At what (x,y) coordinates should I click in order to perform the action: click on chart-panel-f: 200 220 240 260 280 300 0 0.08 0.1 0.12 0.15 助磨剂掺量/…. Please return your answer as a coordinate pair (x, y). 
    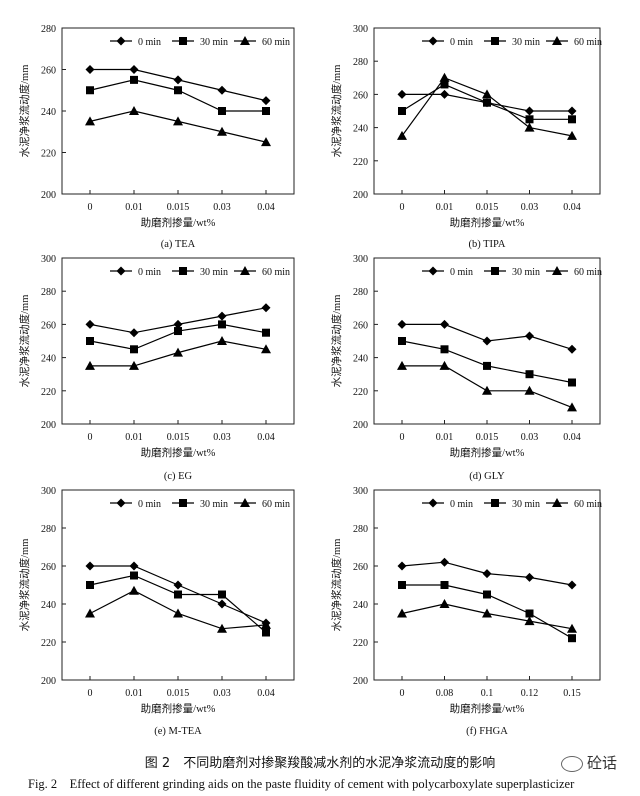
    Looking at the image, I should click on (466, 611).